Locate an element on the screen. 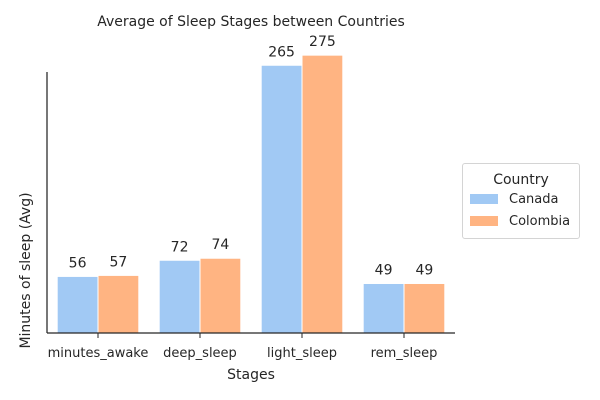 This screenshot has width=600, height=400. legend-item-colombia: Colombia is located at coordinates (521, 221).